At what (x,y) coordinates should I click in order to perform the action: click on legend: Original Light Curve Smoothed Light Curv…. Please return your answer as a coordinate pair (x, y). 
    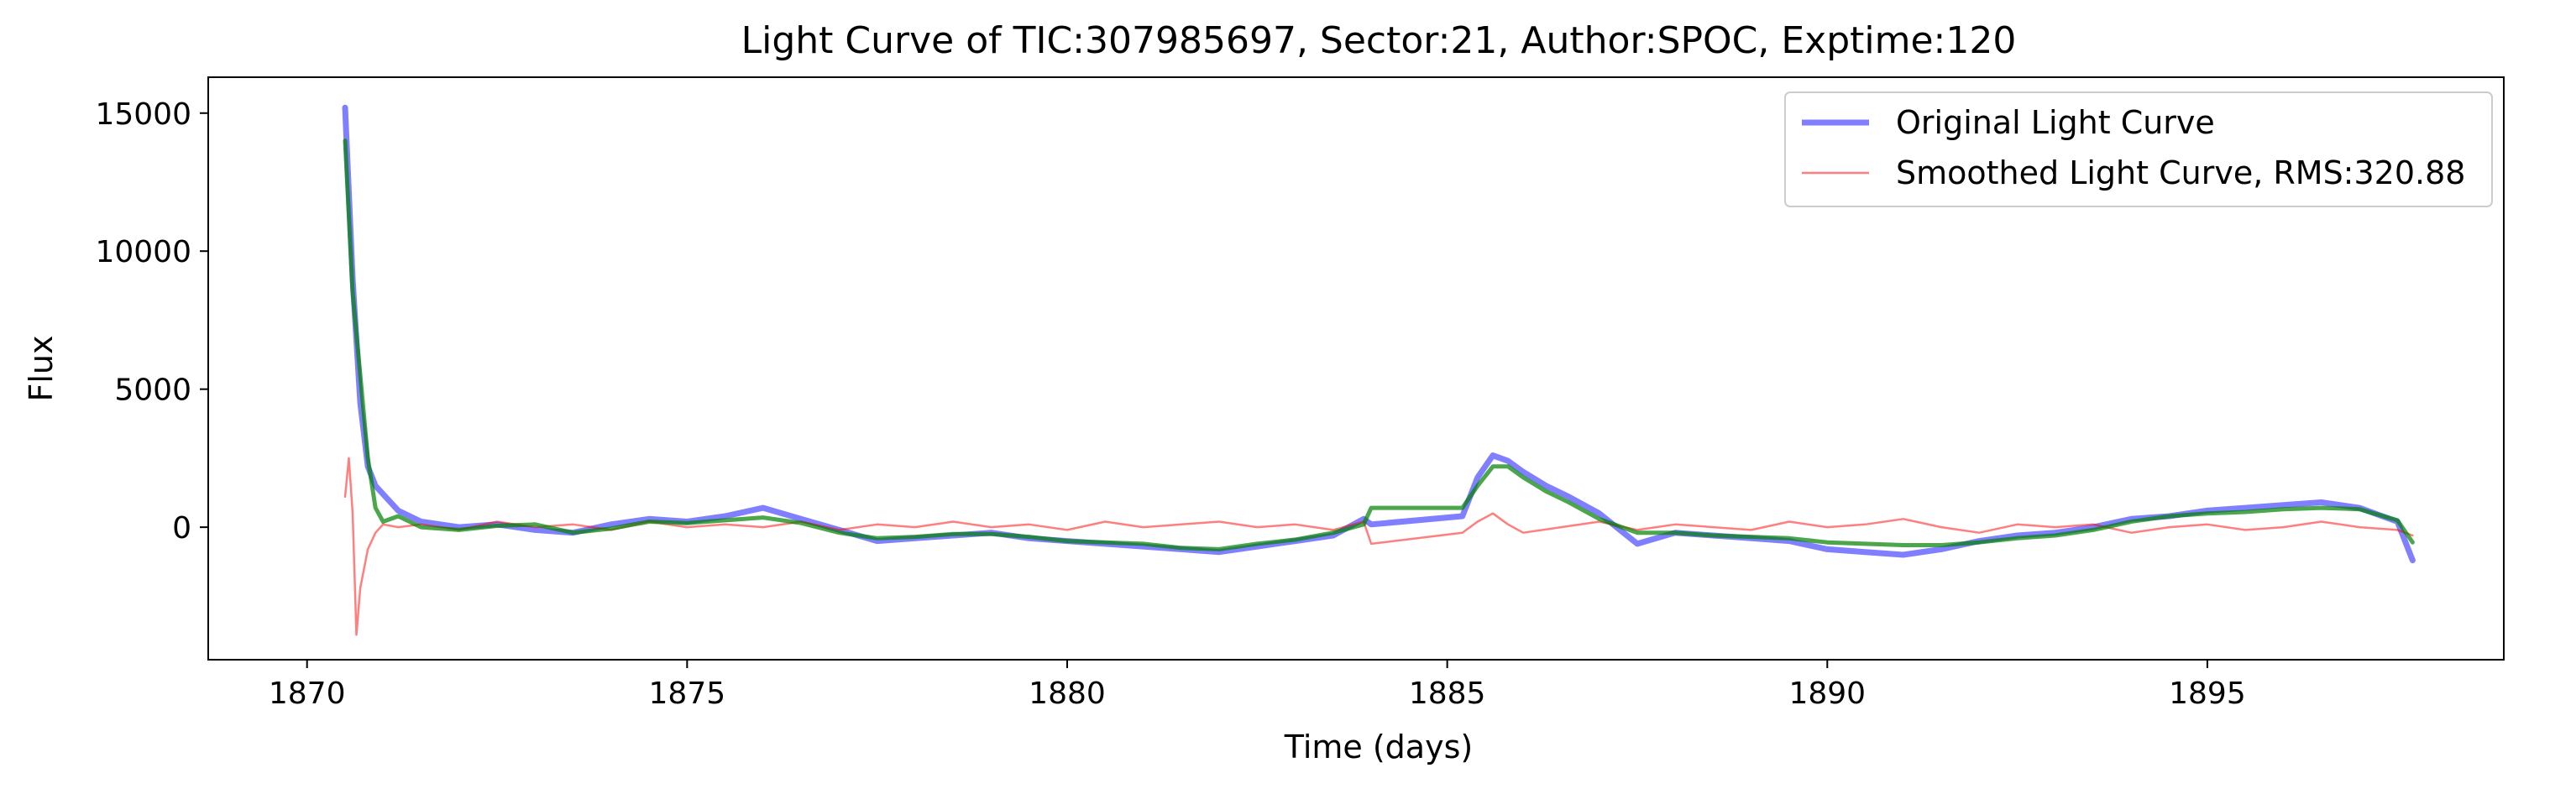
    Looking at the image, I should click on (2138, 149).